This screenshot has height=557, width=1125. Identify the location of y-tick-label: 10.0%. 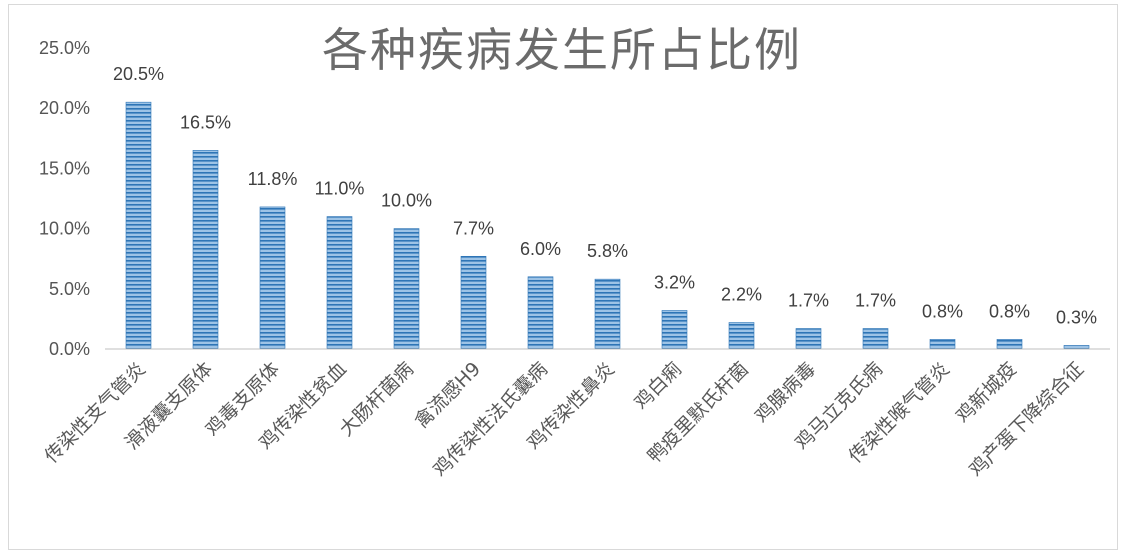
(64, 229).